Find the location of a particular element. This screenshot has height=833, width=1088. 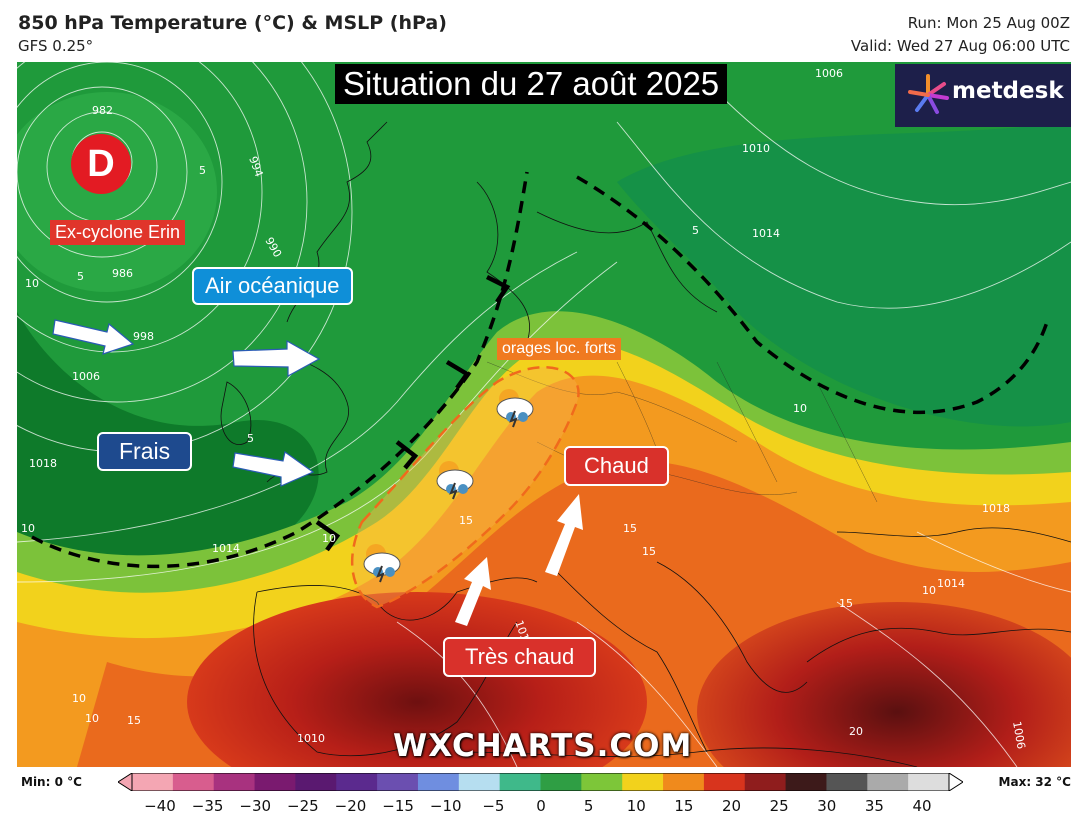

very-hot-label: Très chaud is located at coordinates (520, 657).